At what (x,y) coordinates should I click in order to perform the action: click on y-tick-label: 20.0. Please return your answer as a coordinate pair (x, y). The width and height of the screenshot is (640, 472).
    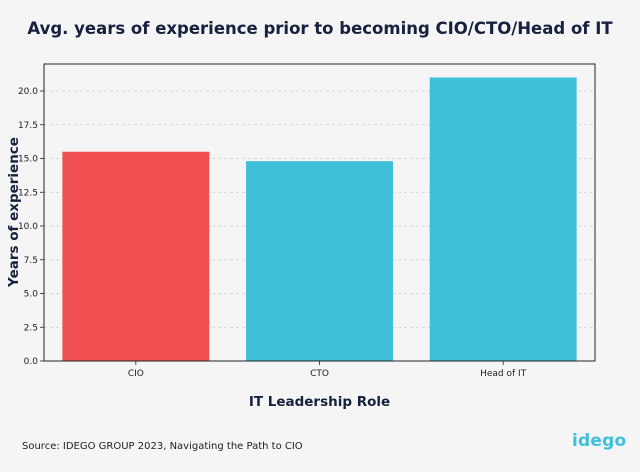
    Looking at the image, I should click on (28, 92).